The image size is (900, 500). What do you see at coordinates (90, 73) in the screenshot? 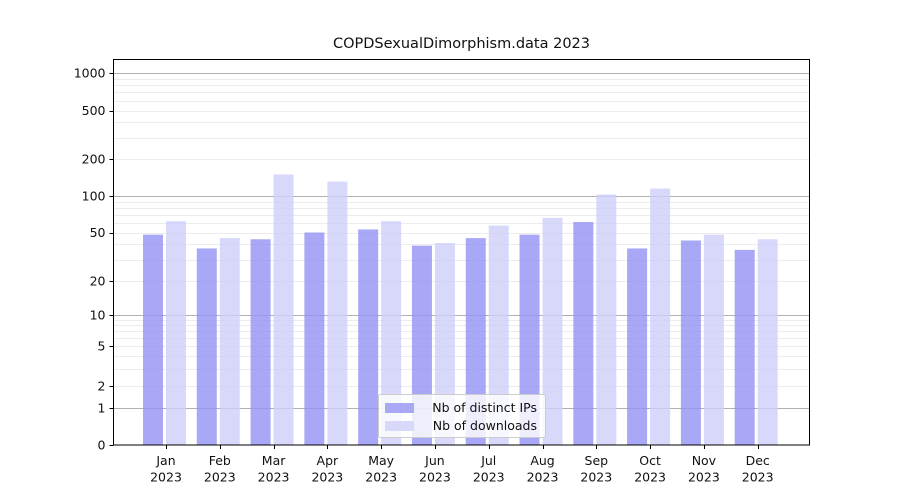
I see `y-tick-label: 1000` at bounding box center [90, 73].